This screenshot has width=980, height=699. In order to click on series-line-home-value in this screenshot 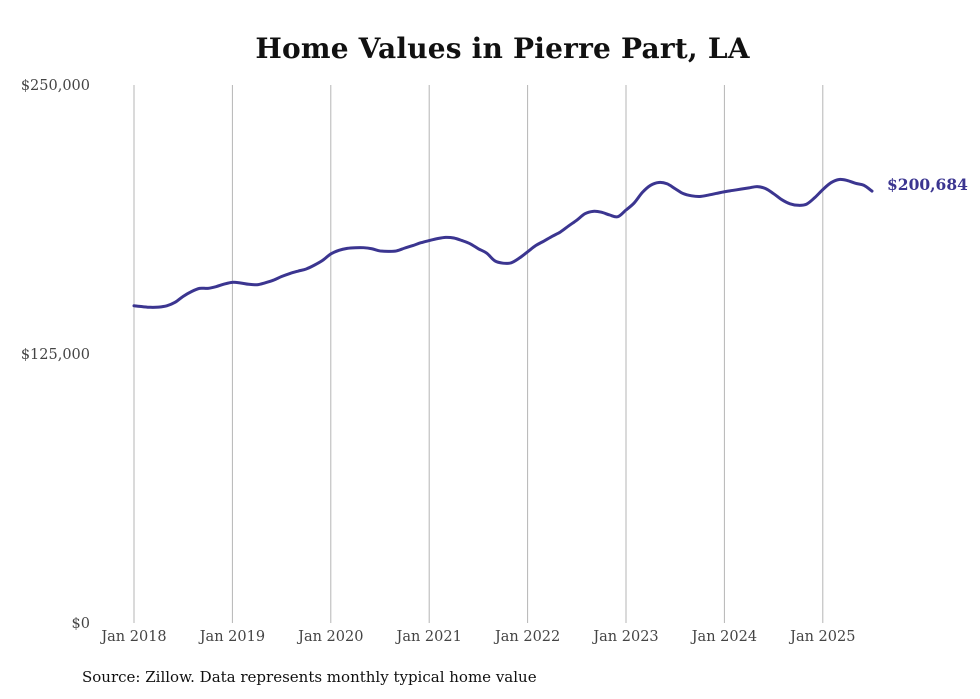, I will do `click(503, 243)`.